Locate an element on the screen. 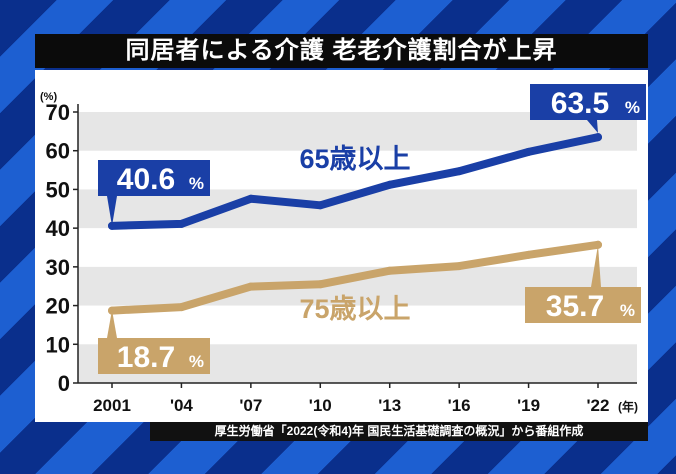 Image resolution: width=676 pixels, height=474 pixels. chart-title: 同居者による介護 老老介護割合が上昇 is located at coordinates (341, 51).